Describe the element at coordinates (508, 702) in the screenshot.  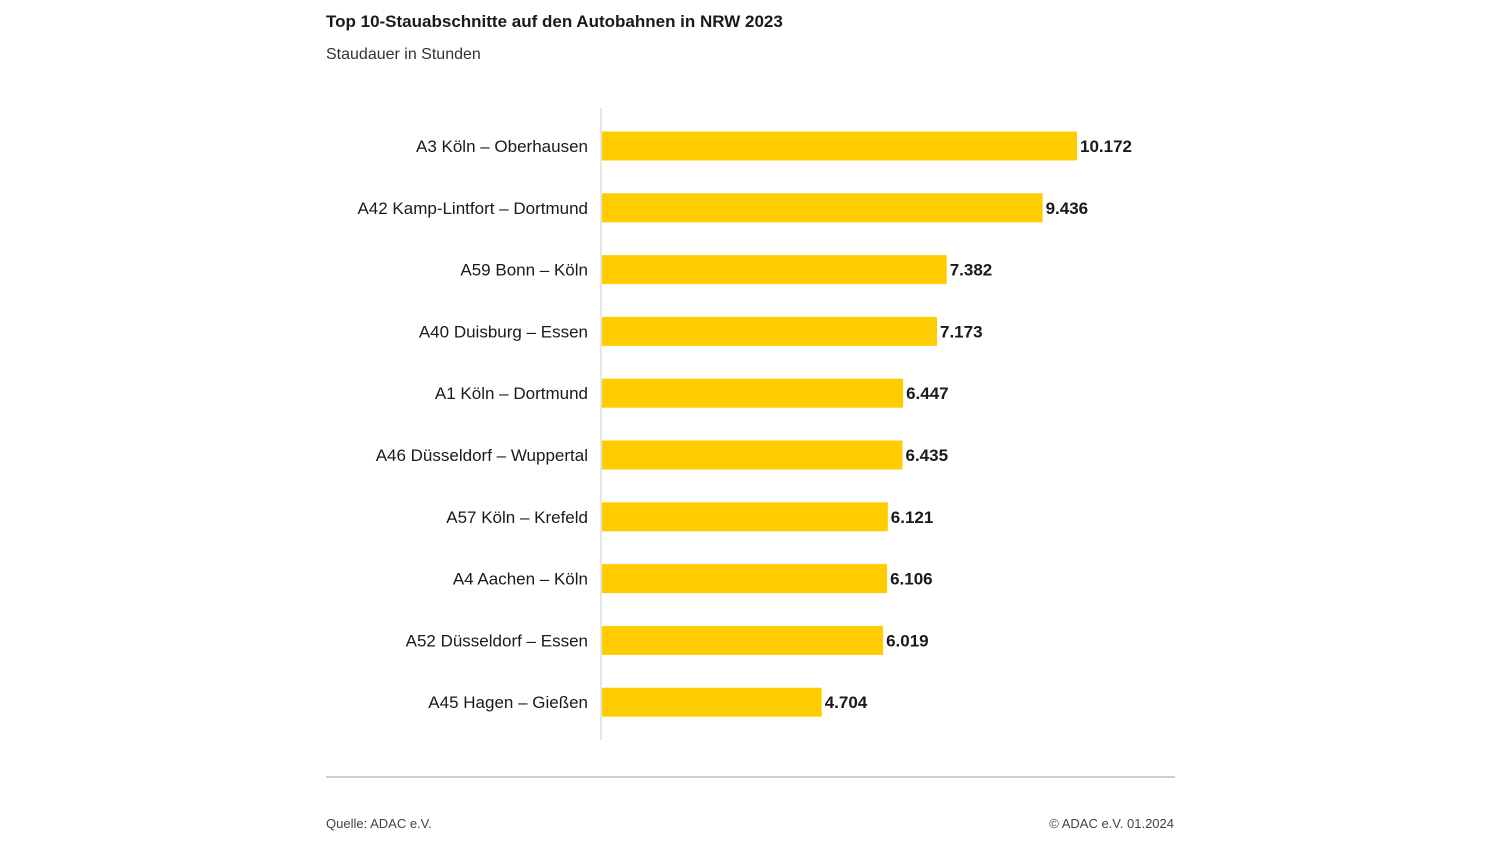
I see `category-label: A45 Hagen – Gießen` at that location.